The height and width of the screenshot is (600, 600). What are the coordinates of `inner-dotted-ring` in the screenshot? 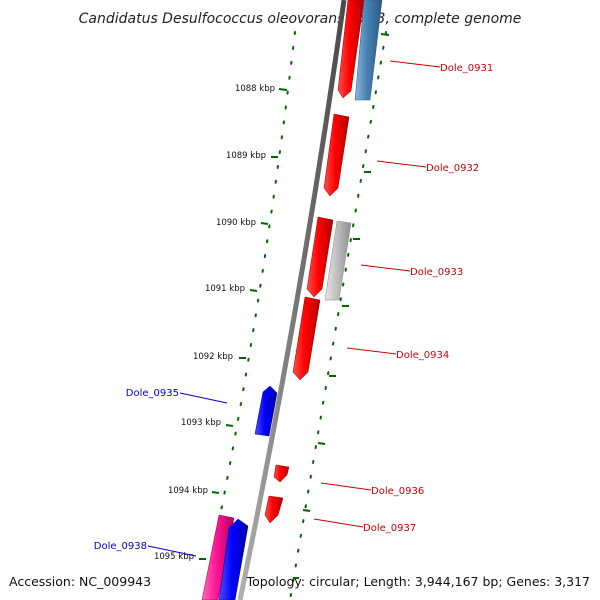 It's located at (249, 315).